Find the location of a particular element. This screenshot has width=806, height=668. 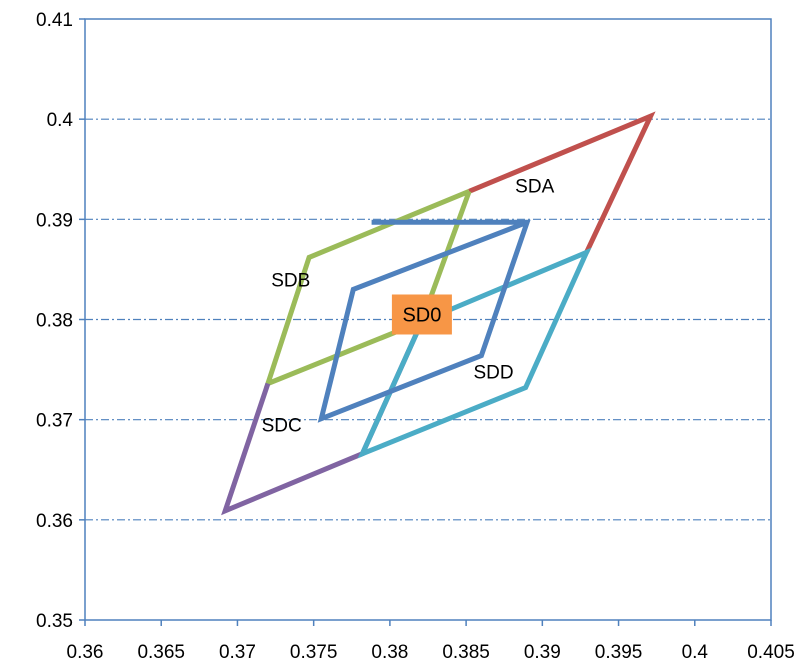

sdc-label: SDC is located at coordinates (282, 426).